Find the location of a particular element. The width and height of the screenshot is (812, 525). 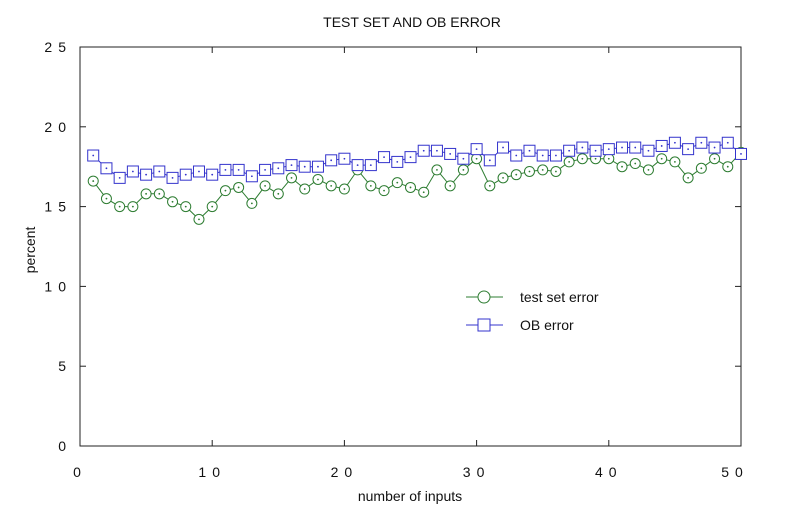

y-tick-label: 0 is located at coordinates (65, 446).